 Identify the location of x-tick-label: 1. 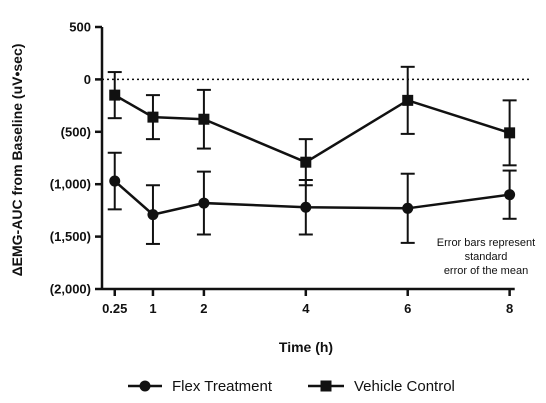
(152, 308).